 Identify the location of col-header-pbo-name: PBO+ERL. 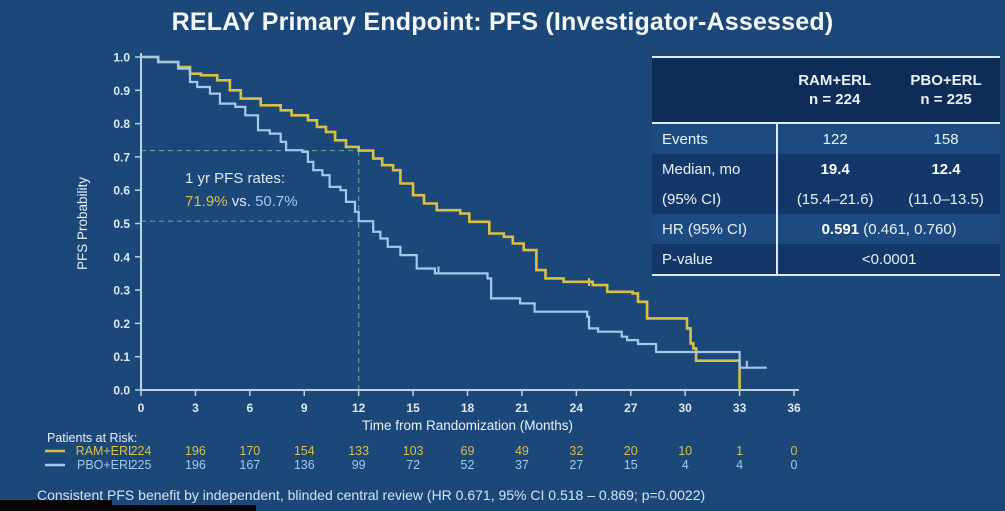
(946, 80).